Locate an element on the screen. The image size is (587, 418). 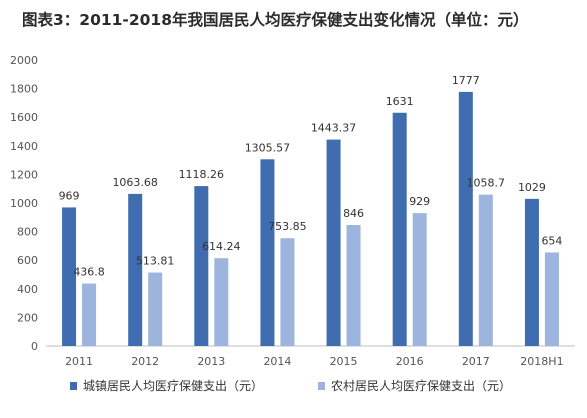
y-tick-label-1: 200 is located at coordinates (27, 317).